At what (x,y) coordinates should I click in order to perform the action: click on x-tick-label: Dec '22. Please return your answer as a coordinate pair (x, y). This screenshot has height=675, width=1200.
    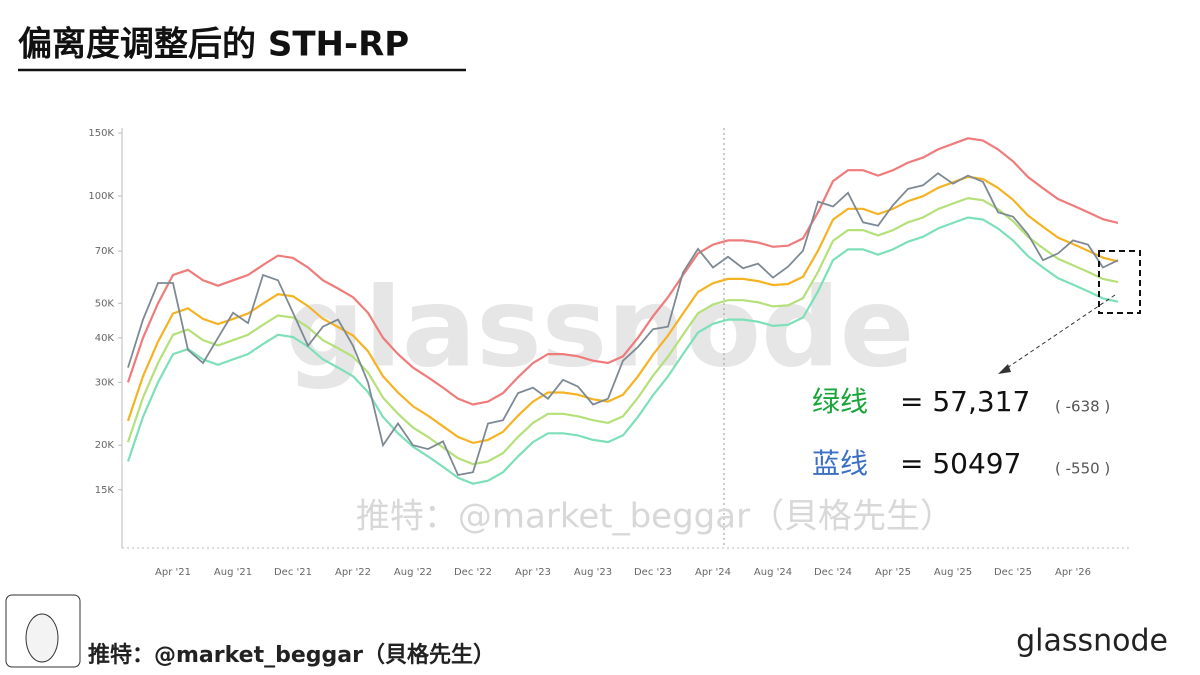
    Looking at the image, I should click on (473, 572).